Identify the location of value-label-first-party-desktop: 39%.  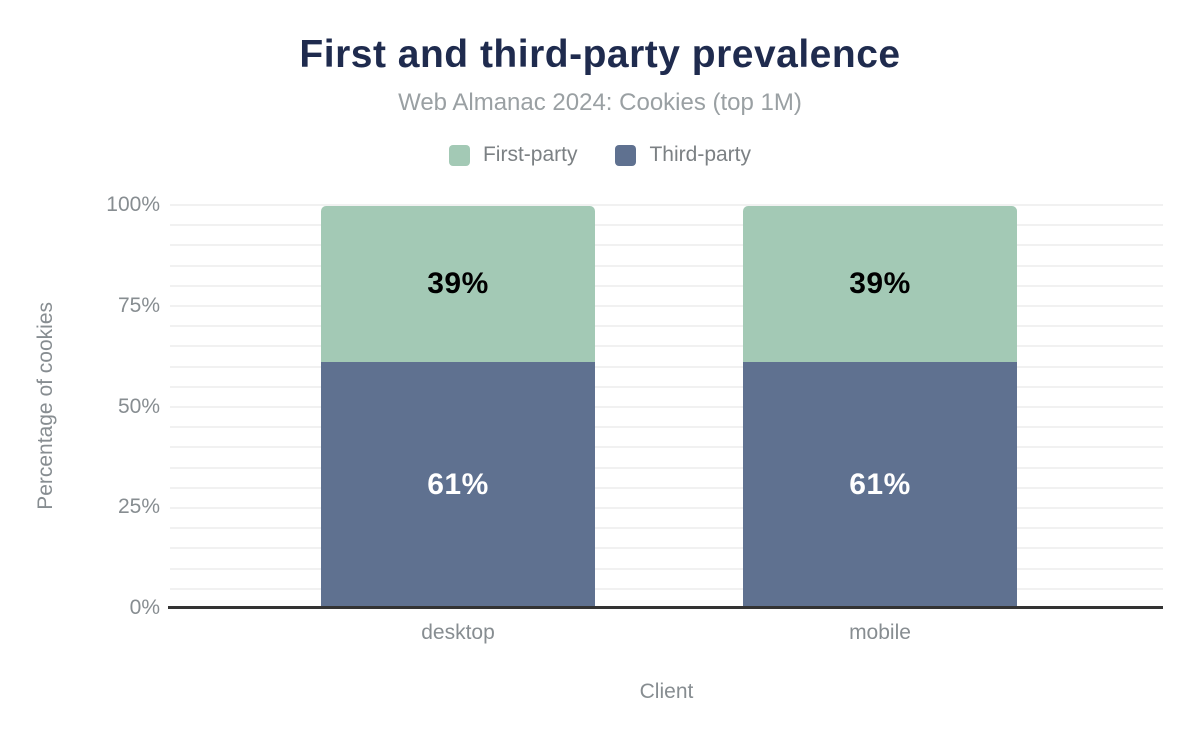
(458, 283).